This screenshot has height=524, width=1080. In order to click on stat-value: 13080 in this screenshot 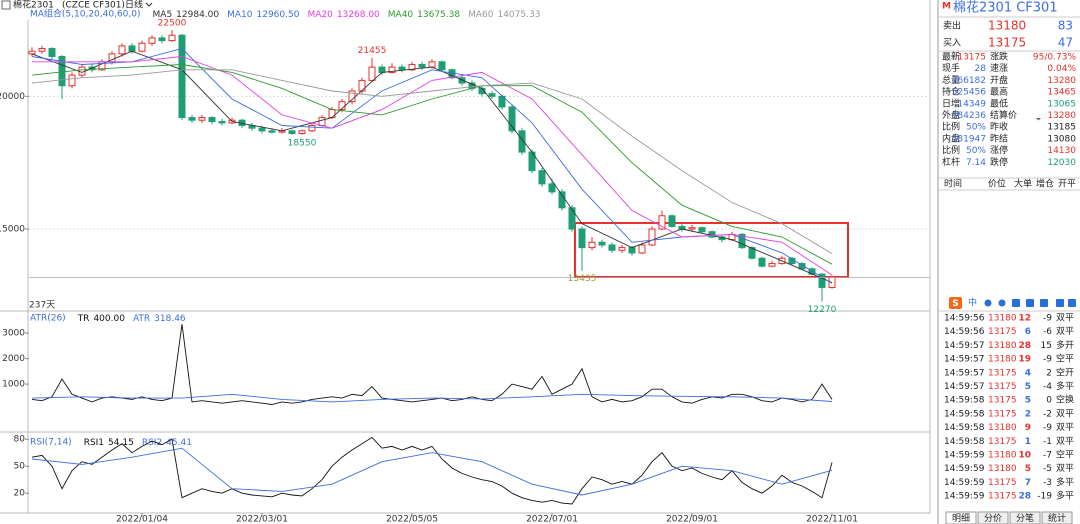, I will do `click(1061, 139)`.